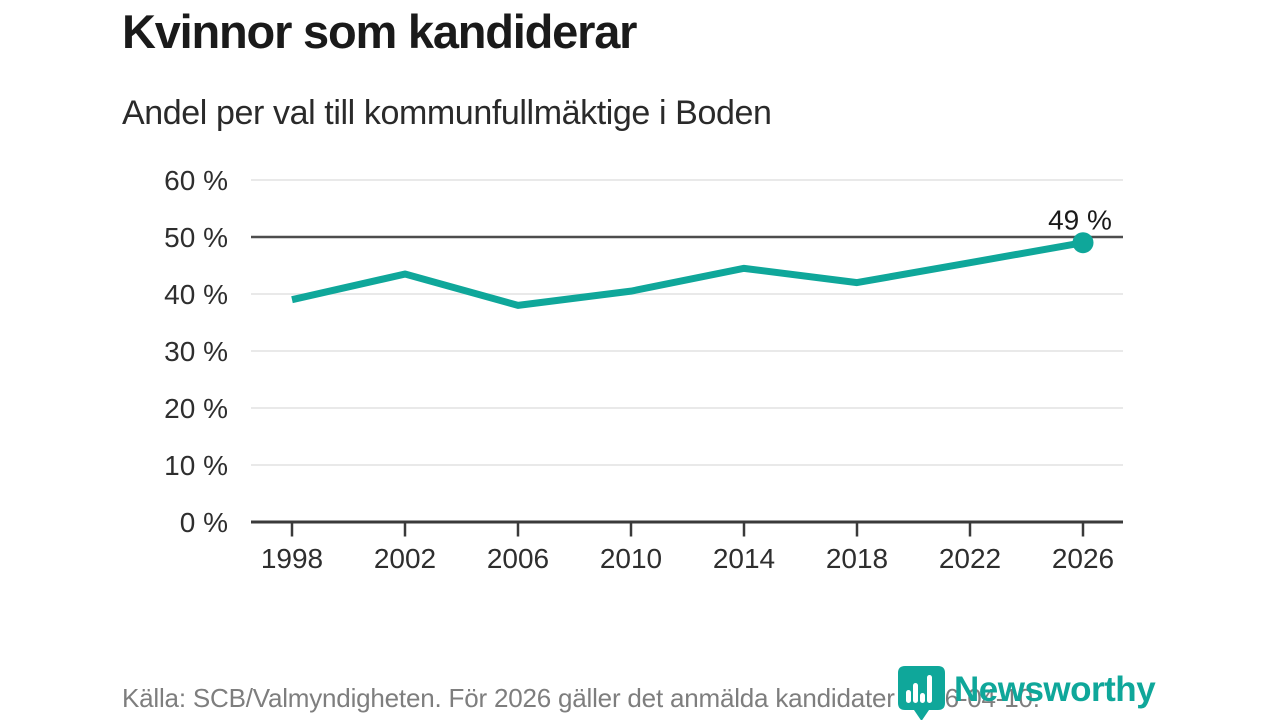 This screenshot has width=1280, height=720. Describe the element at coordinates (631, 558) in the screenshot. I see `x-tick-label: 2010` at that location.